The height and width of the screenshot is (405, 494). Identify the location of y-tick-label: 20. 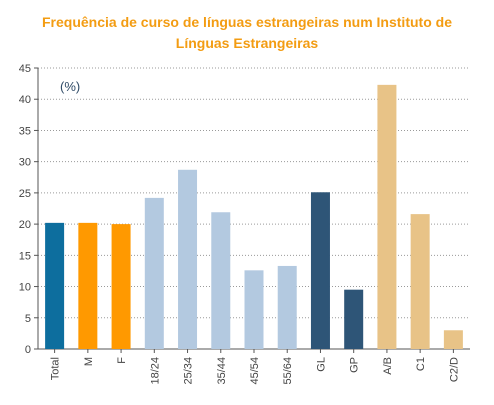
(25, 225).